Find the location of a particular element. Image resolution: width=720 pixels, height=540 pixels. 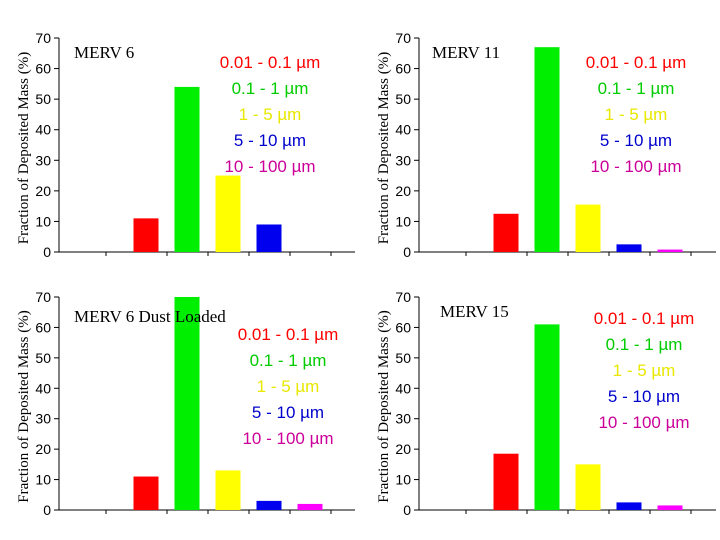

chart-title: MERV 15 is located at coordinates (474, 311).